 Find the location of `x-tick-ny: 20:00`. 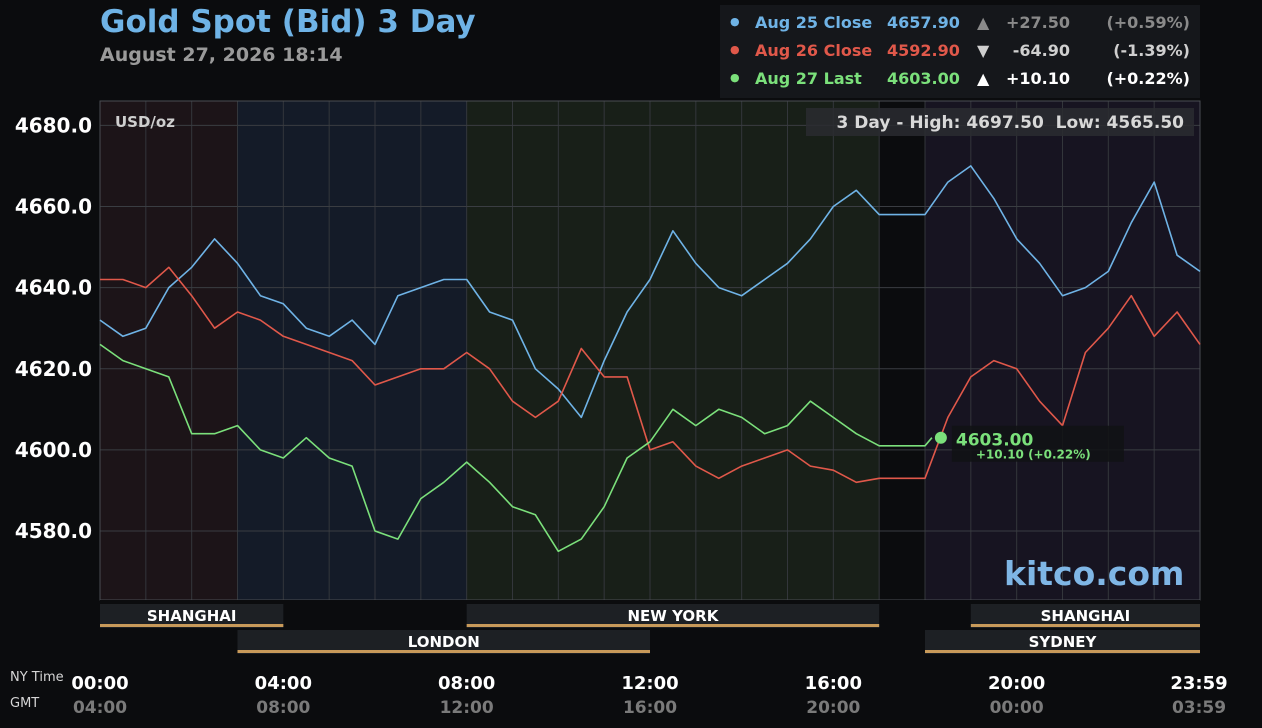

x-tick-ny: 20:00 is located at coordinates (1016, 683).